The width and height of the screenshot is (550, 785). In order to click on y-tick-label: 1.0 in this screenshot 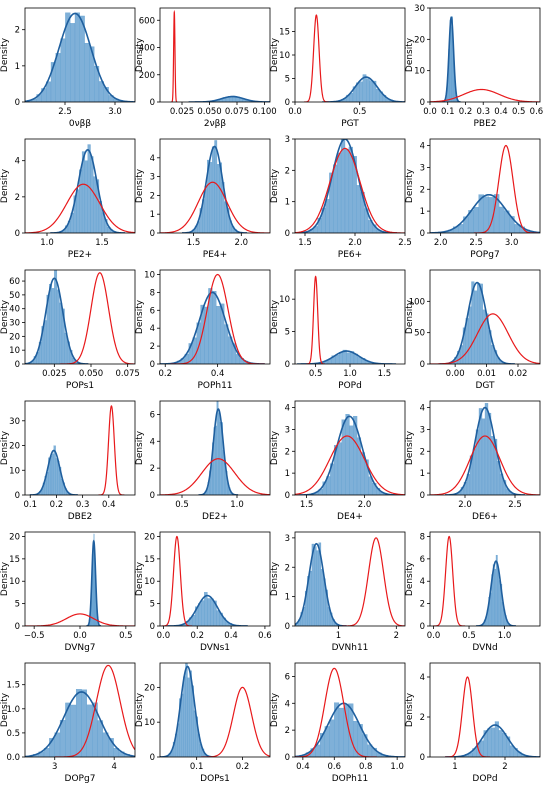, I will do `click(13, 710)`.